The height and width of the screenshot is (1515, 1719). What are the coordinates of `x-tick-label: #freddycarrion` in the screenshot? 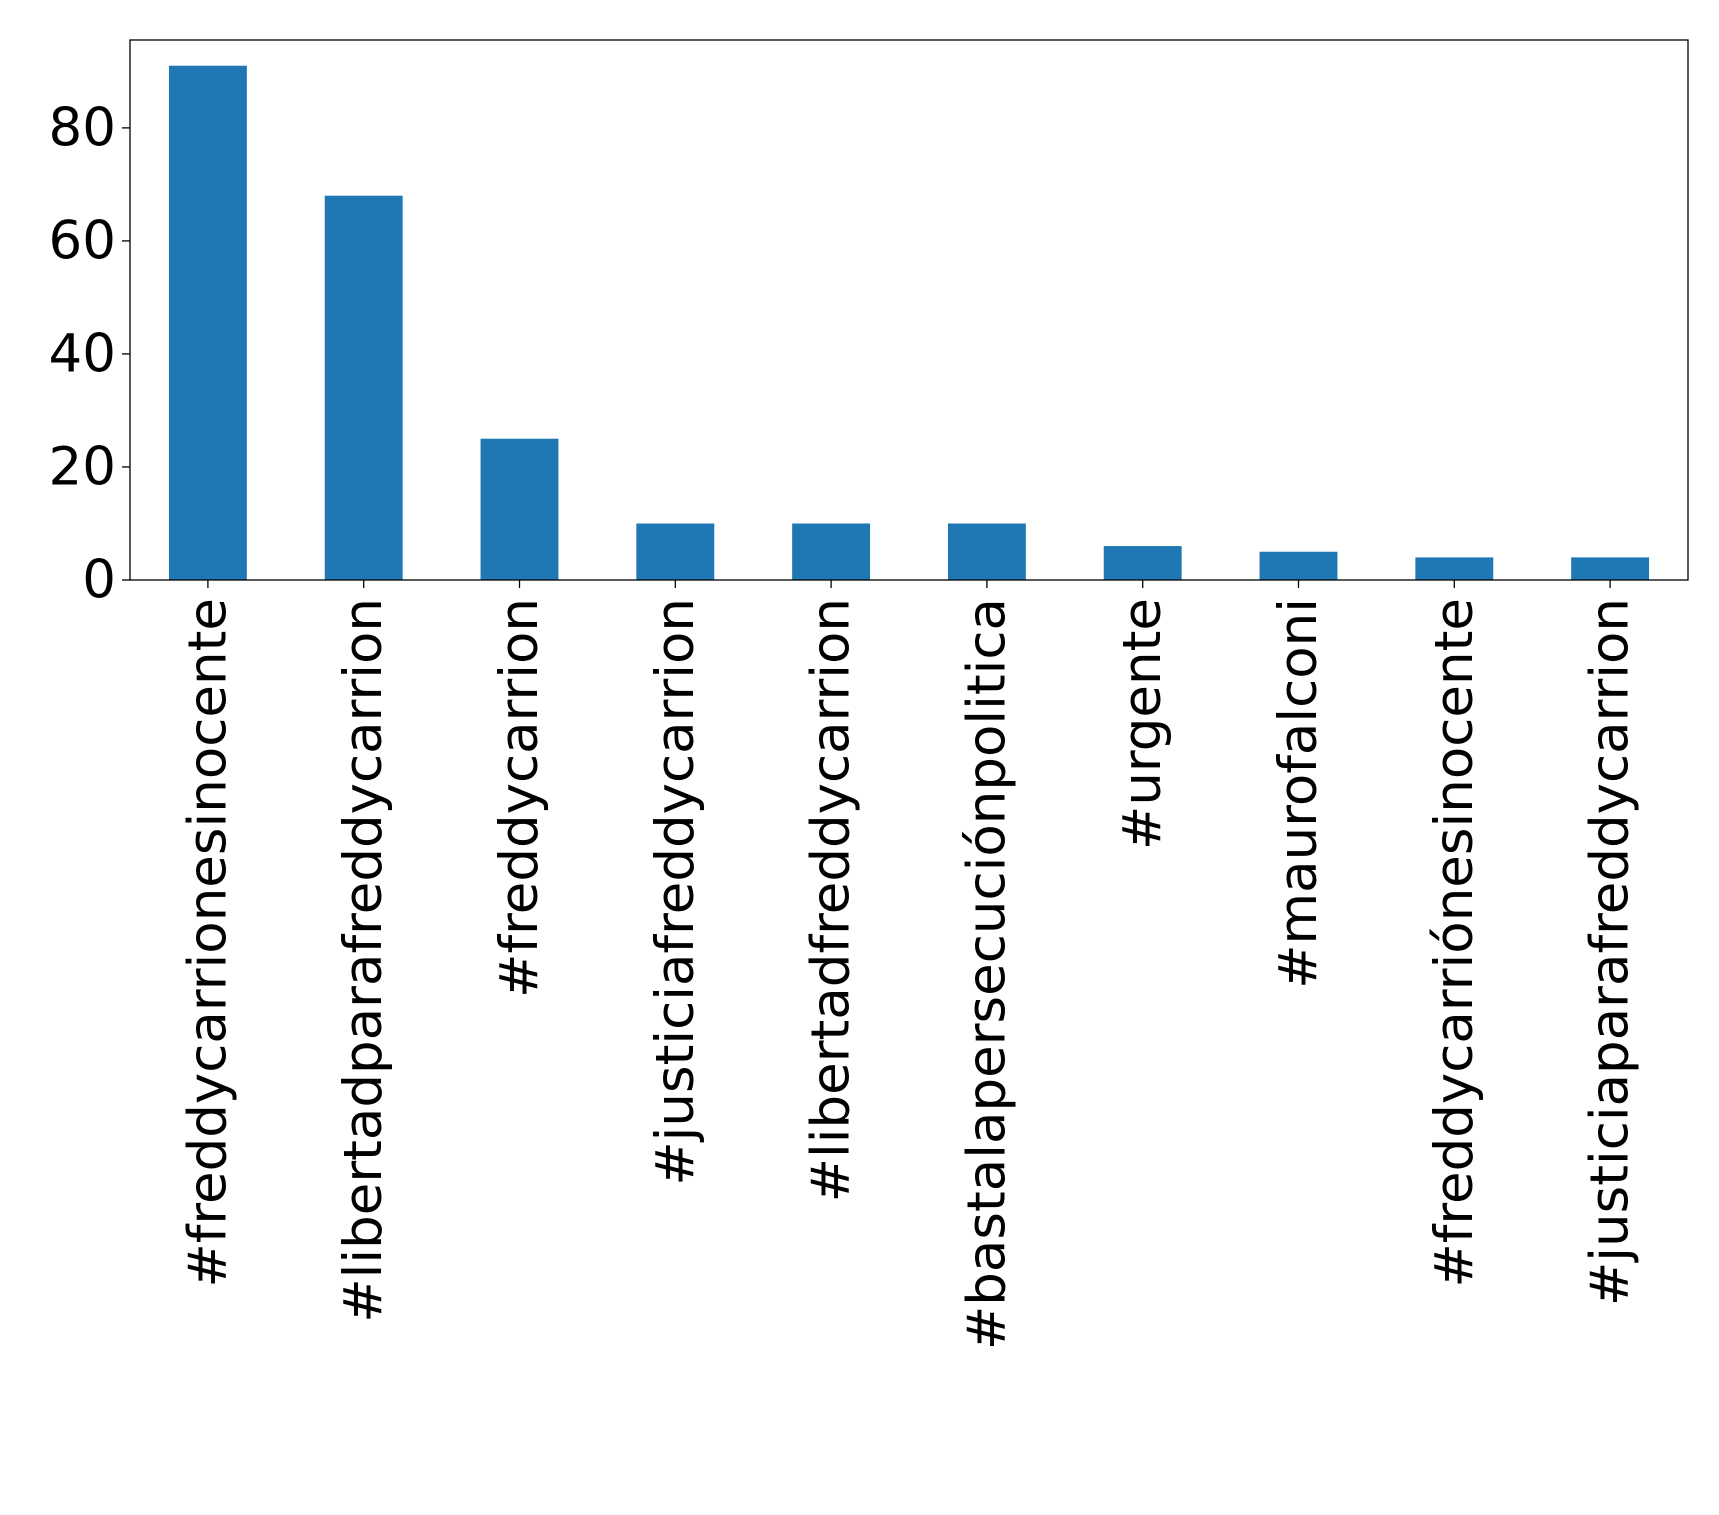 It's located at (519, 798).